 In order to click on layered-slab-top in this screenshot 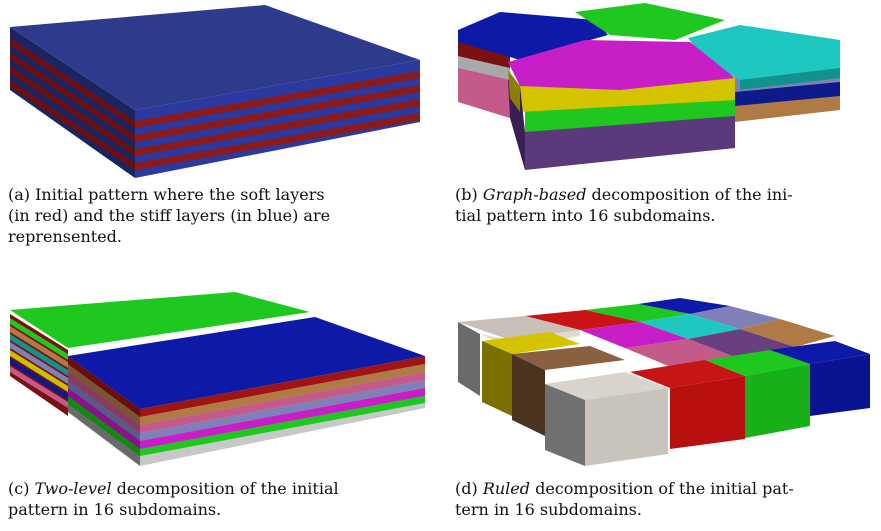, I will do `click(215, 57)`.